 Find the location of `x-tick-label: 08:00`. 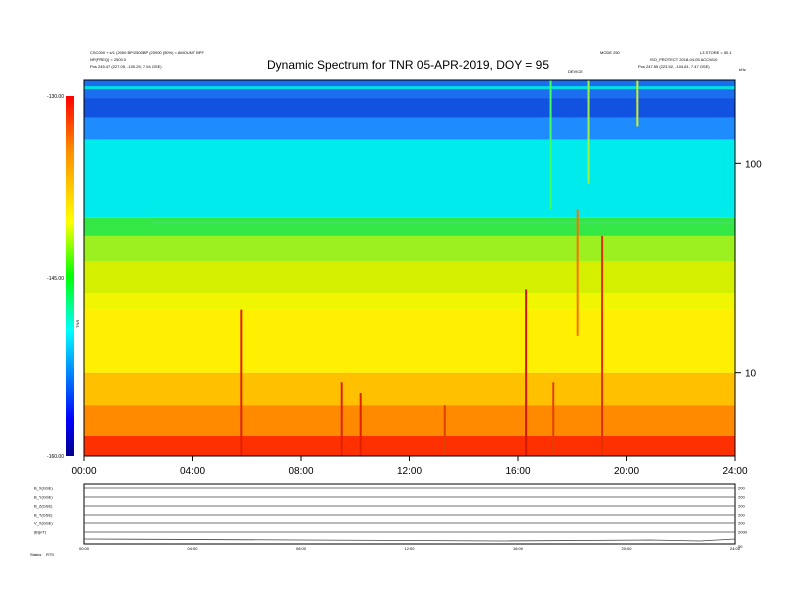

x-tick-label: 08:00 is located at coordinates (300, 471).